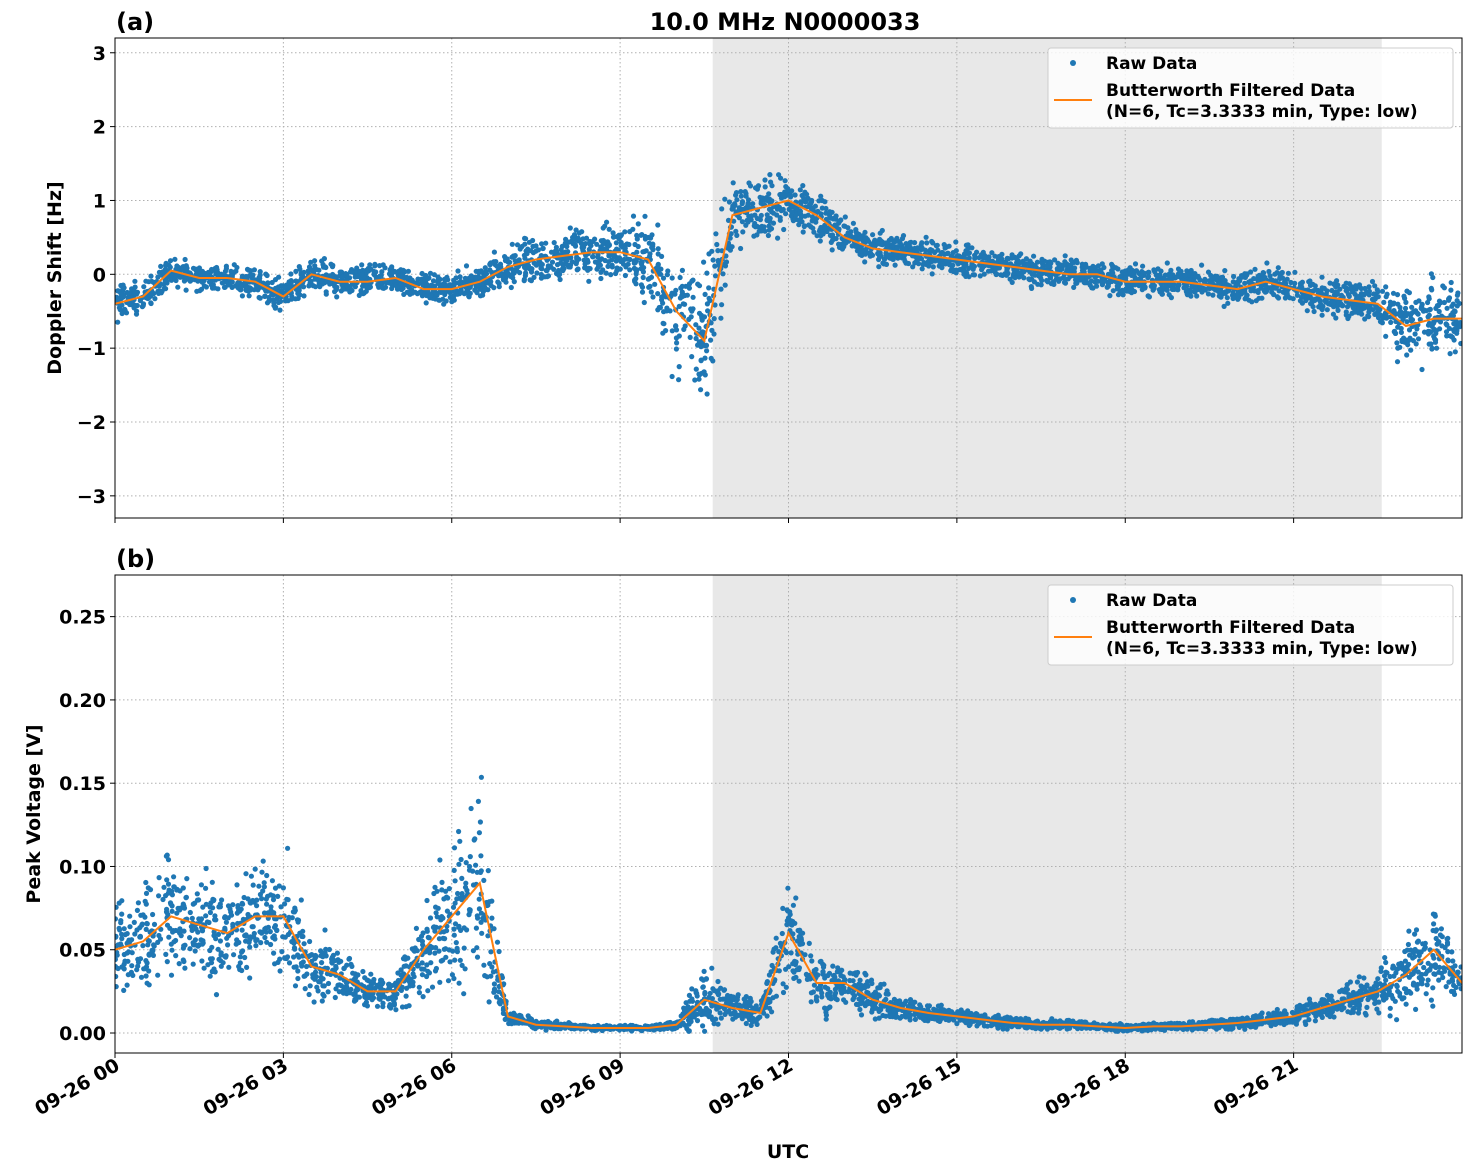 This screenshot has width=1471, height=1176. Describe the element at coordinates (99, 275) in the screenshot. I see `y-tick-label: 0` at that location.